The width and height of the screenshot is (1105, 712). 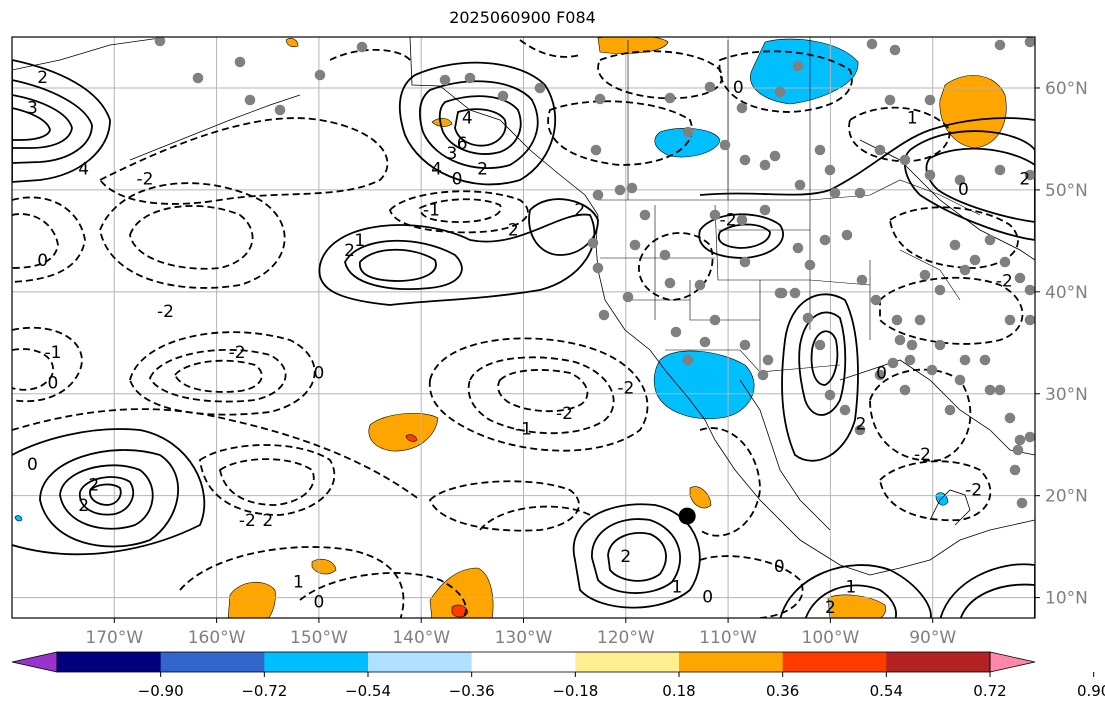 I want to click on longitude-tick-label: 150°W, so click(x=319, y=638).